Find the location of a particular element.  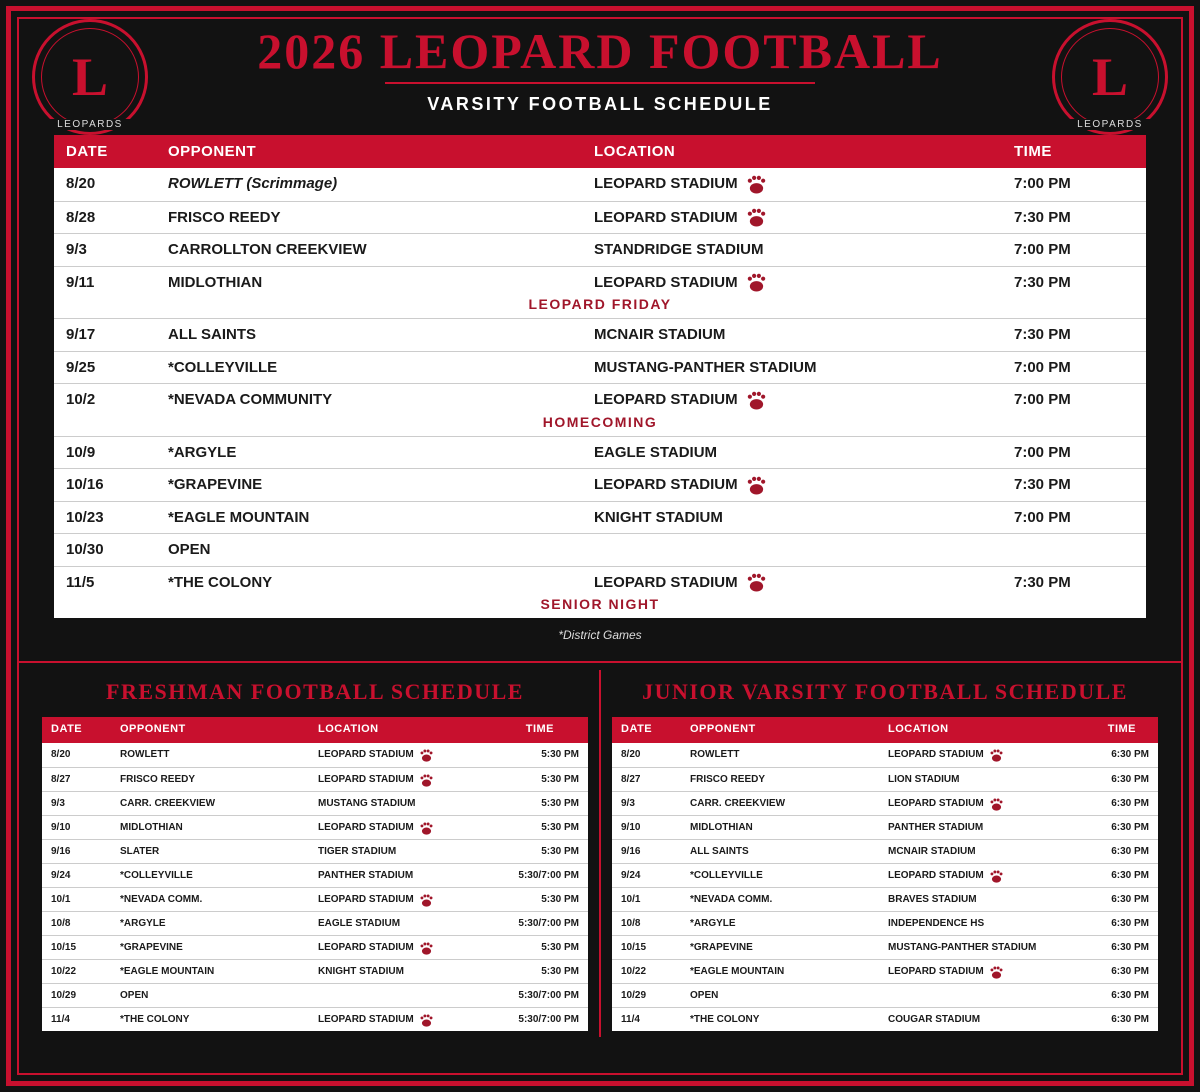

row-note: HOMECOMING is located at coordinates (600, 421).